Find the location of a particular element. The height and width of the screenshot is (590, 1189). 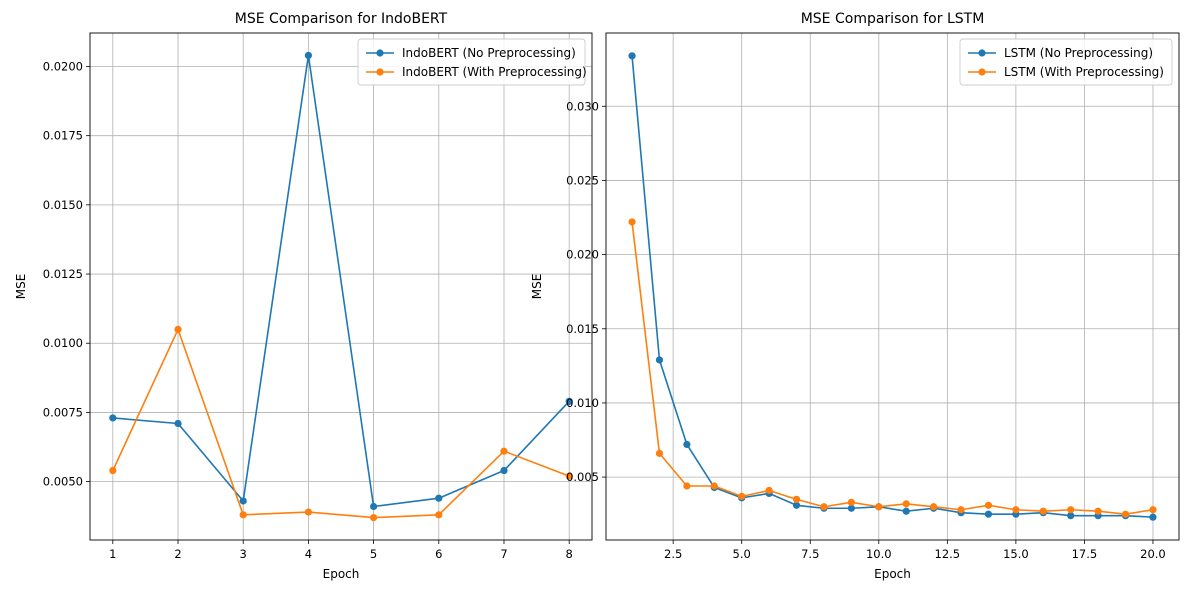

x-tick-label: 1 is located at coordinates (112, 554).